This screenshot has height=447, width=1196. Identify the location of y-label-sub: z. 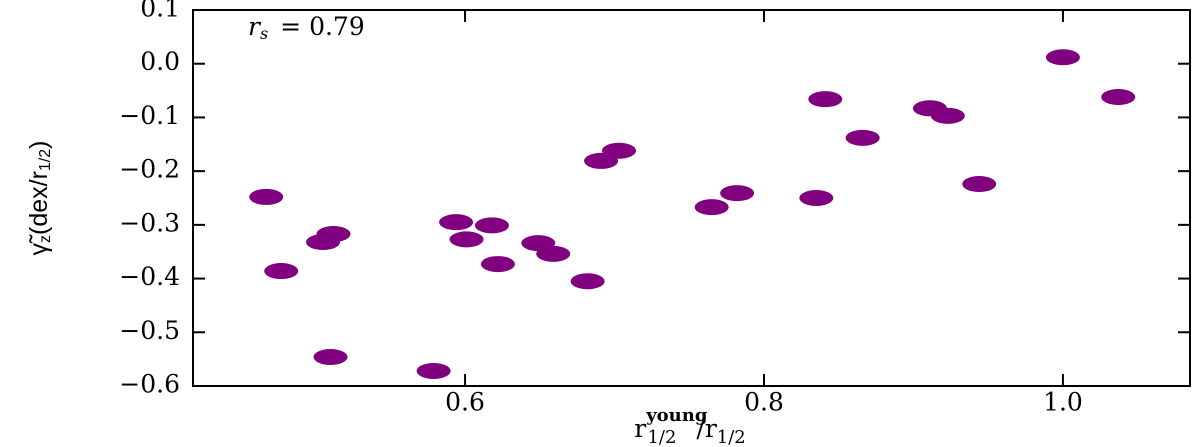
(45, 239).